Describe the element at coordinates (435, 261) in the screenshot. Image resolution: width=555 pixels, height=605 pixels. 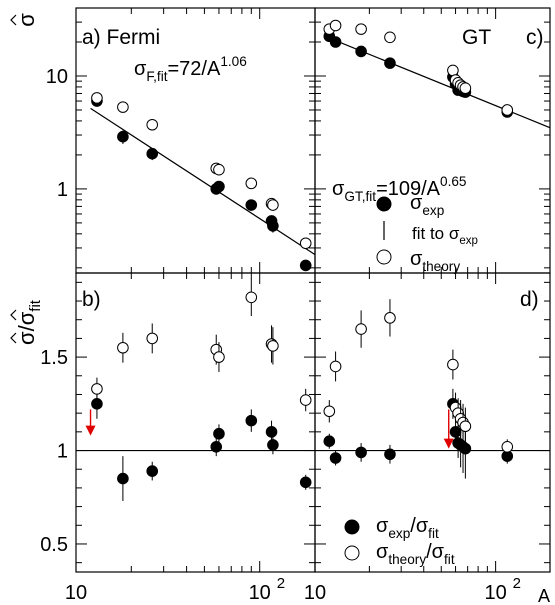
I see `legend-top-theory-label: σtheory` at that location.